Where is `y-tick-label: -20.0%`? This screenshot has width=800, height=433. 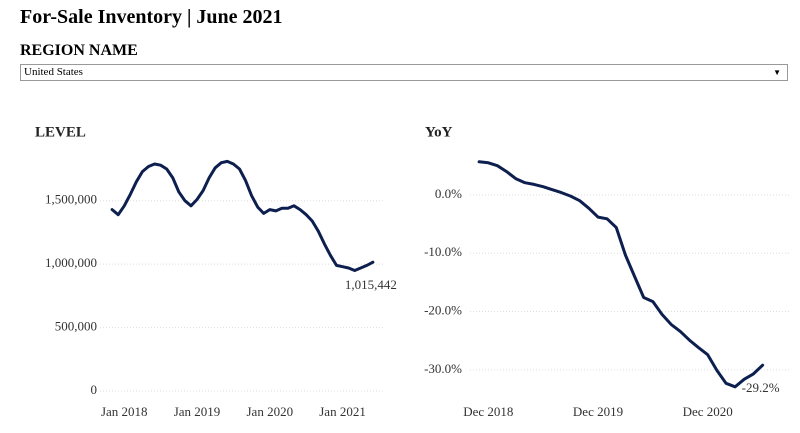
y-tick-label: -20.0% is located at coordinates (443, 310).